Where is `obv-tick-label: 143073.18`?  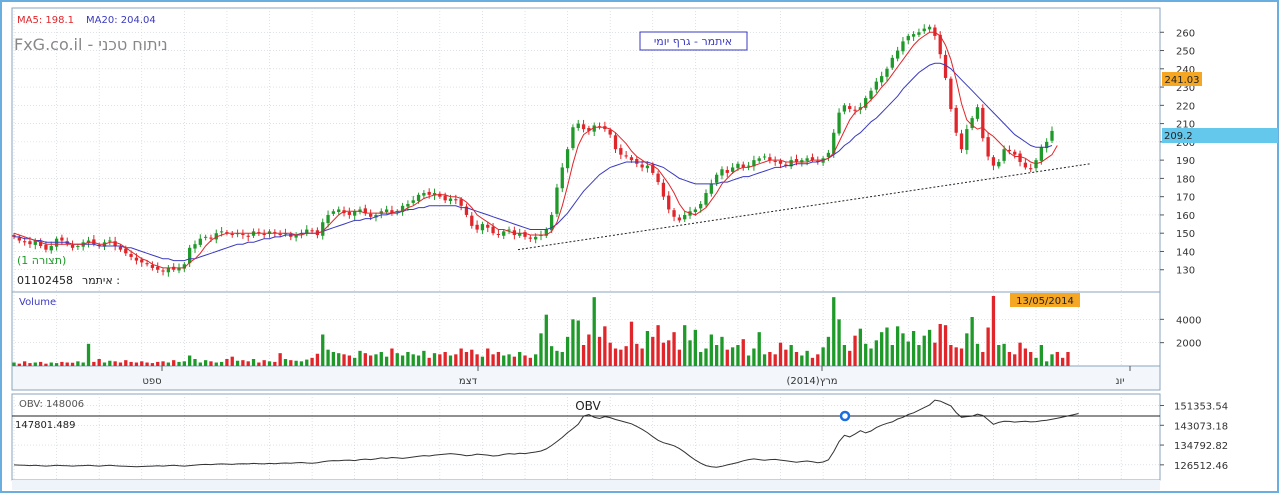
obv-tick-label: 143073.18 is located at coordinates (1201, 426).